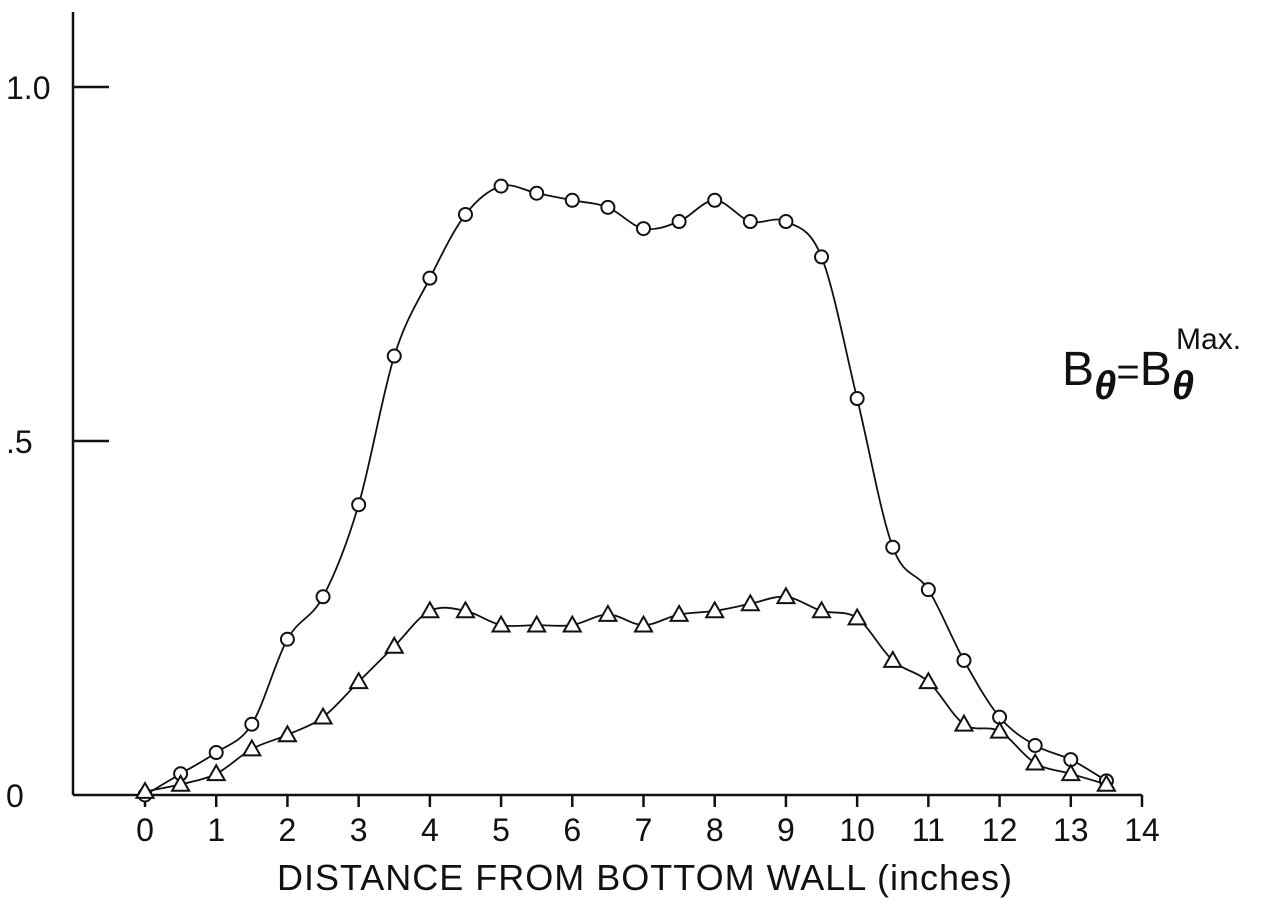 This screenshot has width=1263, height=901. Describe the element at coordinates (15, 796) in the screenshot. I see `y-tick-label: 0` at that location.